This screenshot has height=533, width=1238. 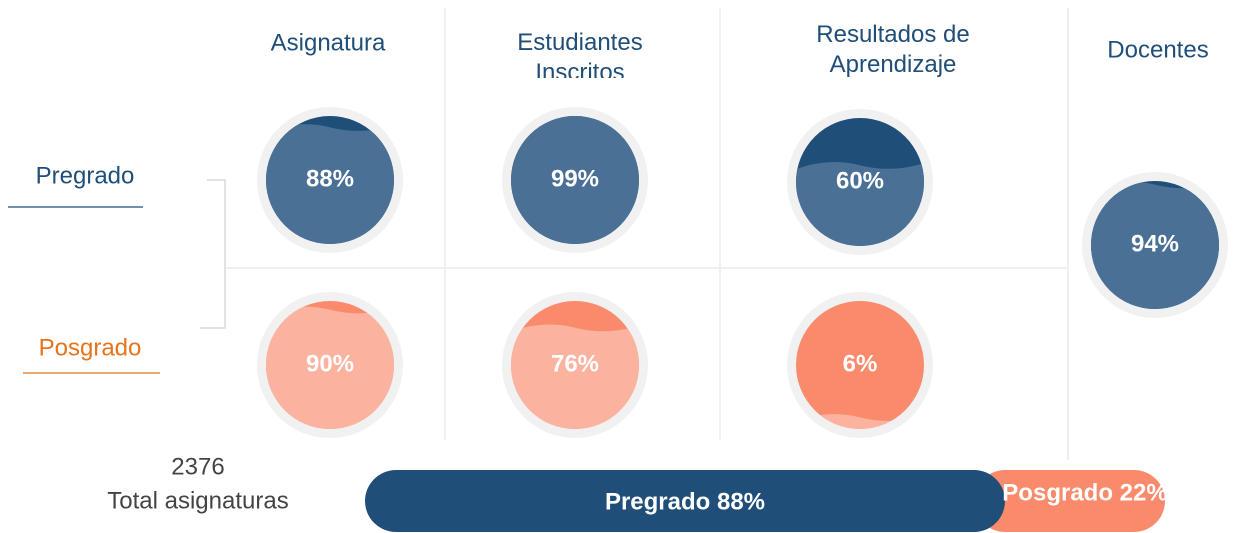 I want to click on title-line: Inscritos, so click(x=579, y=72).